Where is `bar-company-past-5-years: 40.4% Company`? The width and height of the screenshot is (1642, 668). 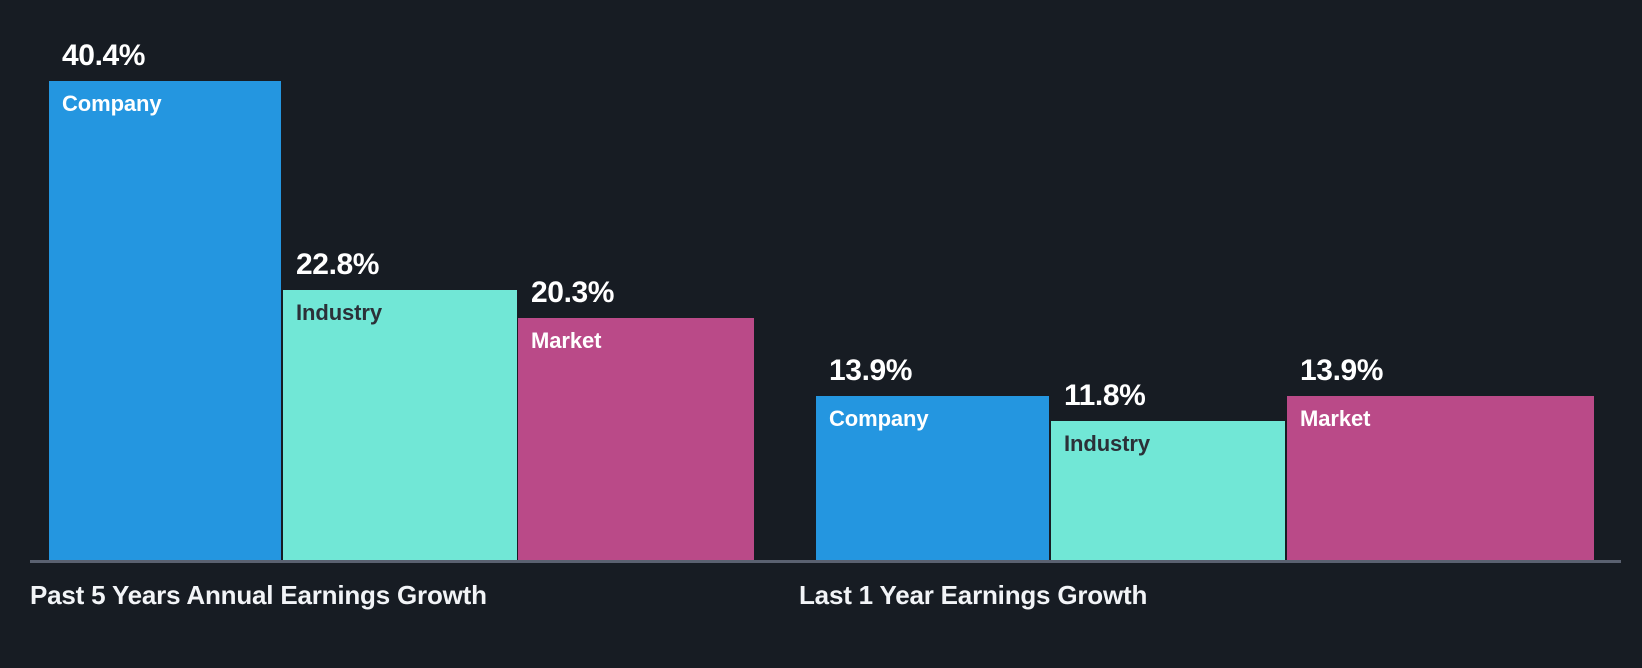 bar-company-past-5-years: 40.4% Company is located at coordinates (165, 300).